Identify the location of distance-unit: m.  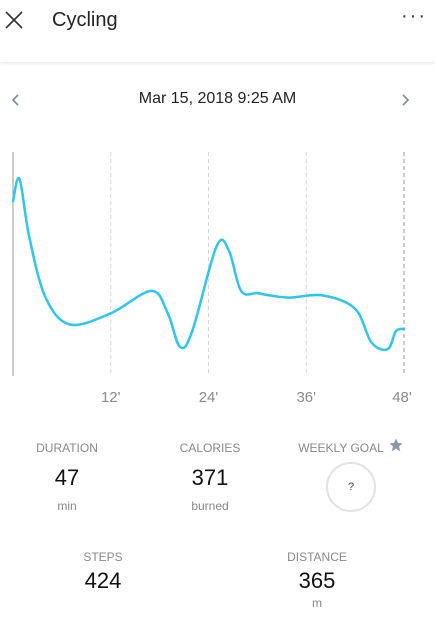
(317, 603).